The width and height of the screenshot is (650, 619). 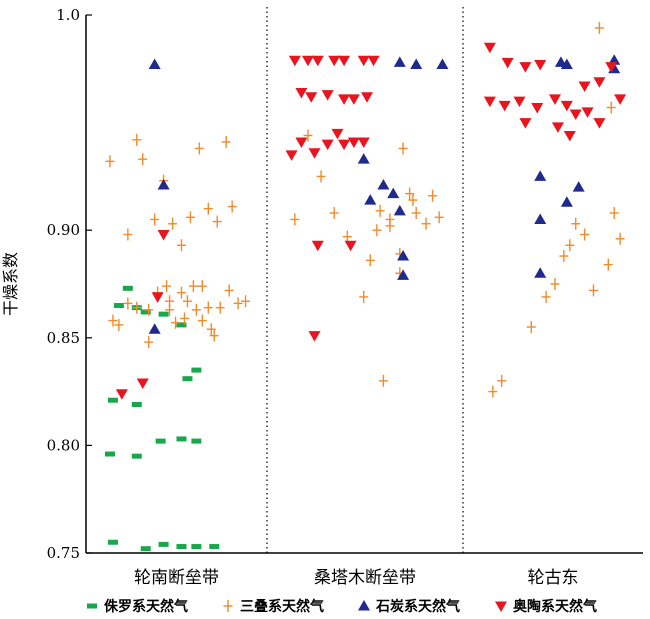 I want to click on group-label-1: 轮南断垒带, so click(x=176, y=578).